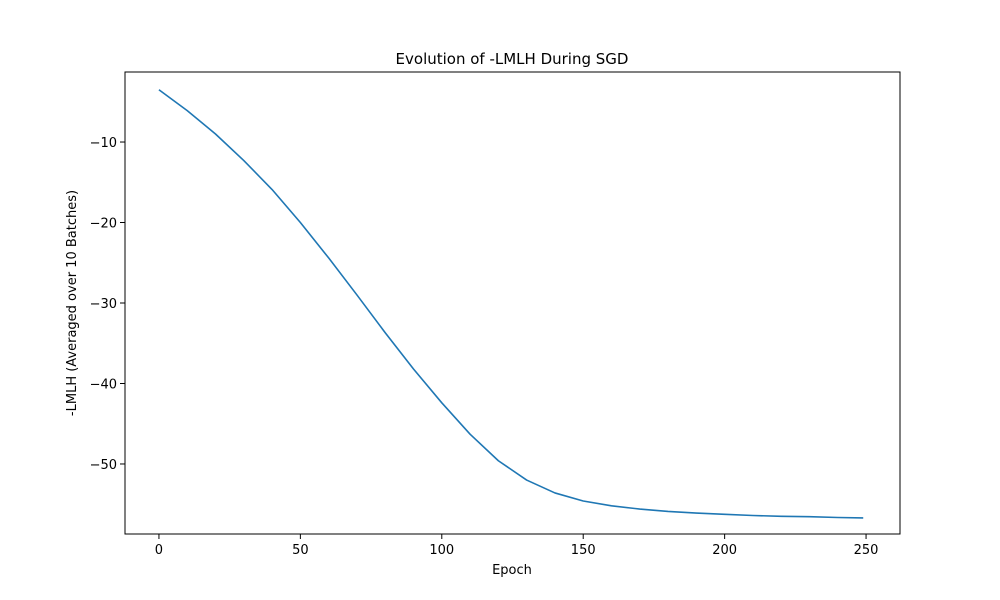 The image size is (1000, 600). I want to click on x-tick-label: 50, so click(300, 550).